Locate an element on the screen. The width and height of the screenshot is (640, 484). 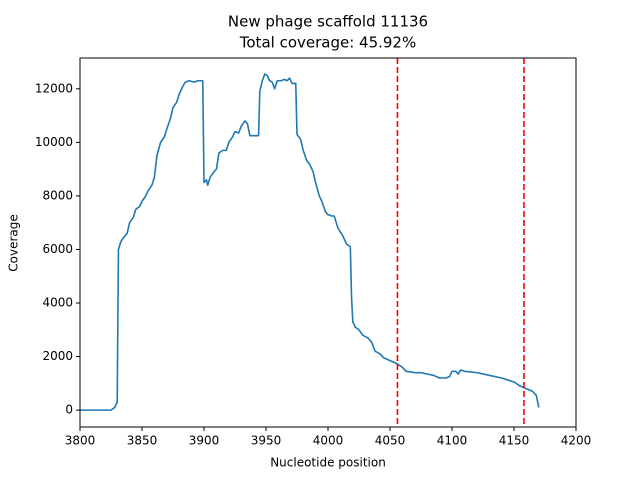
x-tick-label: 4050 is located at coordinates (390, 441).